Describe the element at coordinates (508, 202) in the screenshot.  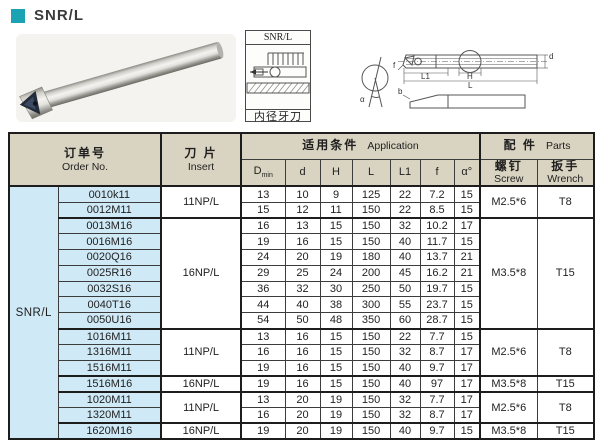
I see `screw-cell: M2.5*6` at that location.